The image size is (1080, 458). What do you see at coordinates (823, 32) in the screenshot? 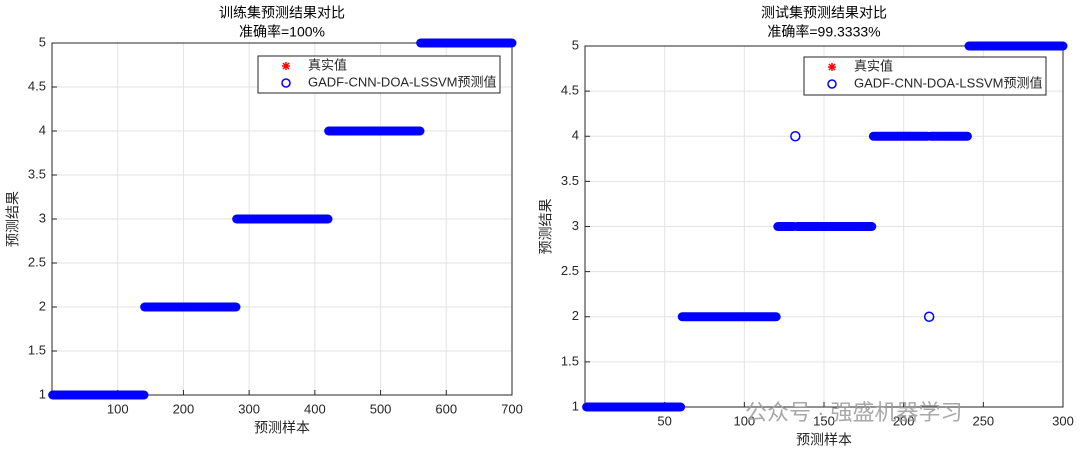
I see `chart-subtitle: 准确率=99.3333%` at bounding box center [823, 32].